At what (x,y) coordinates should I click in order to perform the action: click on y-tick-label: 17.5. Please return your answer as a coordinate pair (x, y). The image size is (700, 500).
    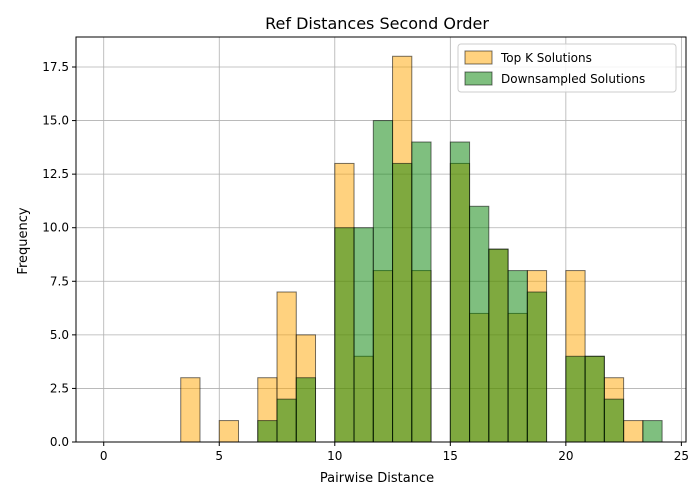
    Looking at the image, I should click on (55, 67).